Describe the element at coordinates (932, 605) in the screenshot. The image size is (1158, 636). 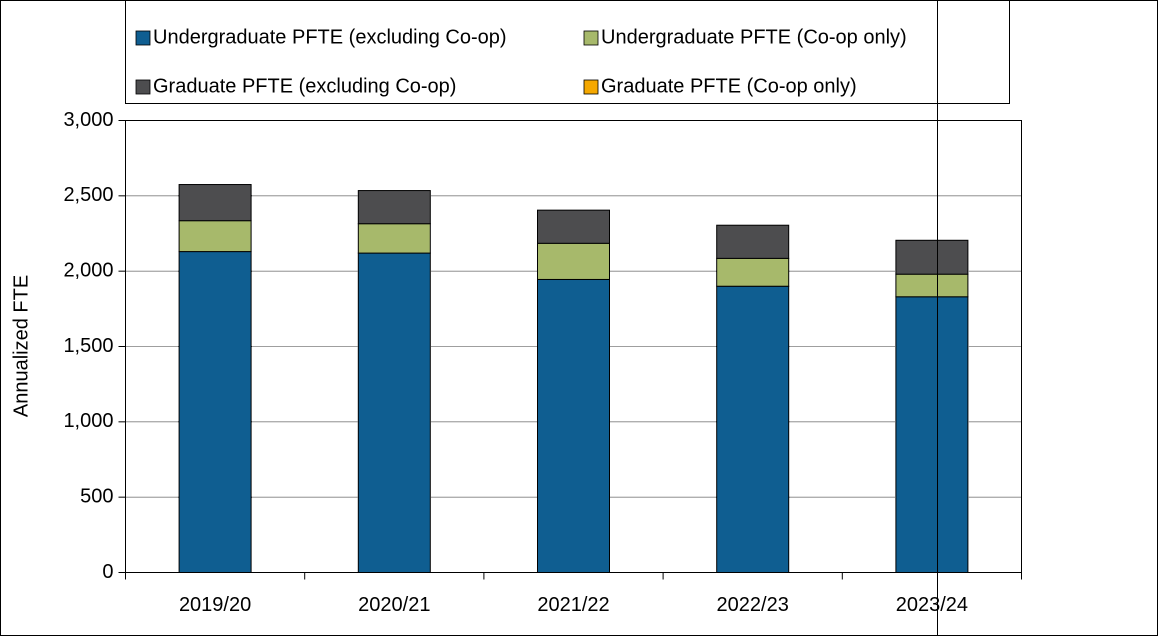
I see `x-tick-label: 2023/24` at that location.